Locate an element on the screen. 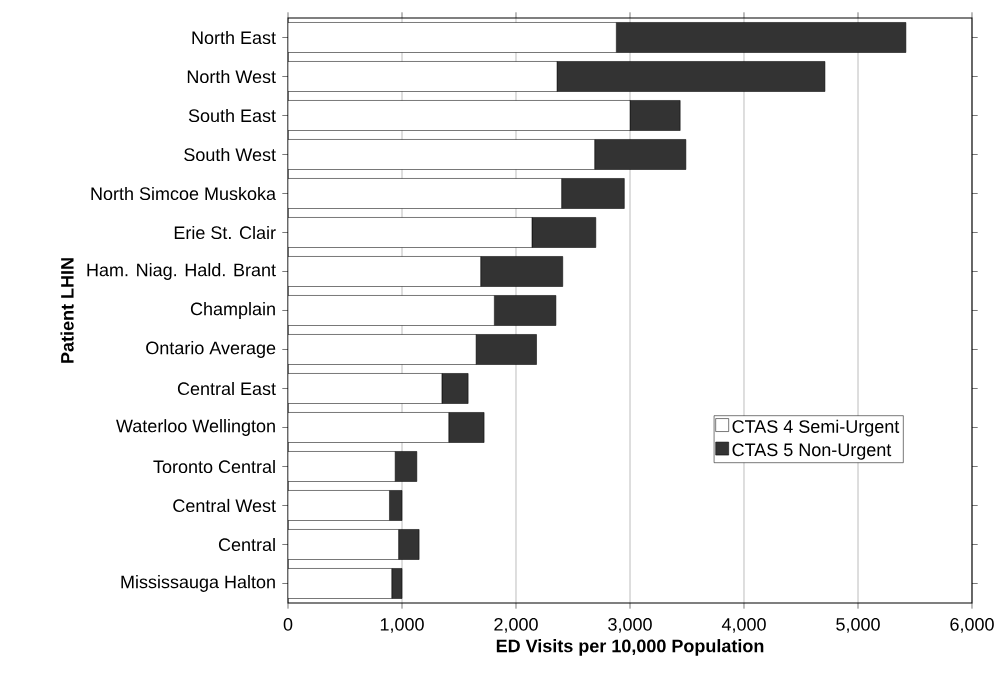 This screenshot has width=1004, height=680. y-tick-label: Champlain is located at coordinates (232, 310).